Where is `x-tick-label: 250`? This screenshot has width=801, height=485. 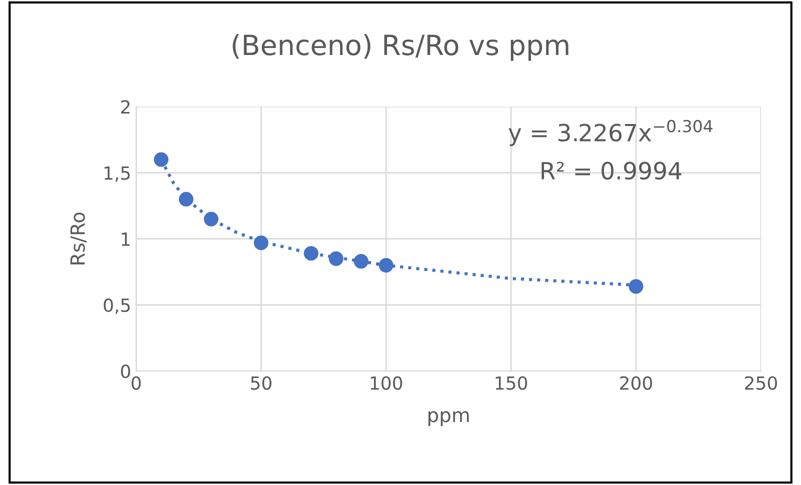
x-tick-label: 250 is located at coordinates (761, 383).